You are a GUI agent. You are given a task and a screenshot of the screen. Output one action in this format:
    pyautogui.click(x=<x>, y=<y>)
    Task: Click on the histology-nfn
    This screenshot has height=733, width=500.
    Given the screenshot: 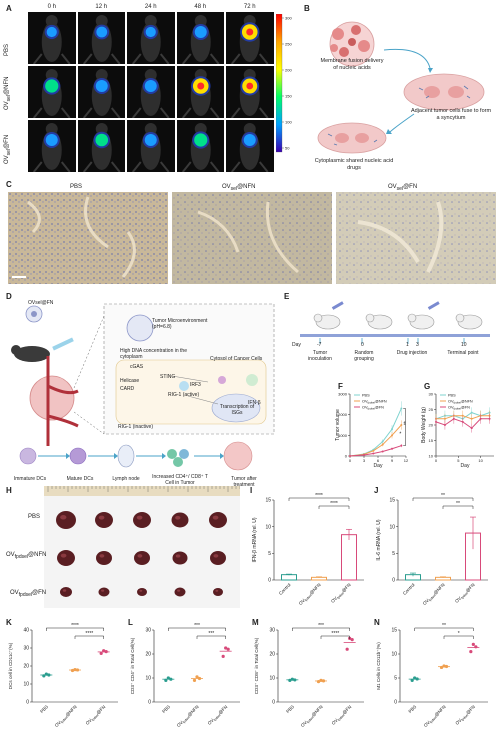 What is the action you would take?
    pyautogui.click(x=252, y=238)
    